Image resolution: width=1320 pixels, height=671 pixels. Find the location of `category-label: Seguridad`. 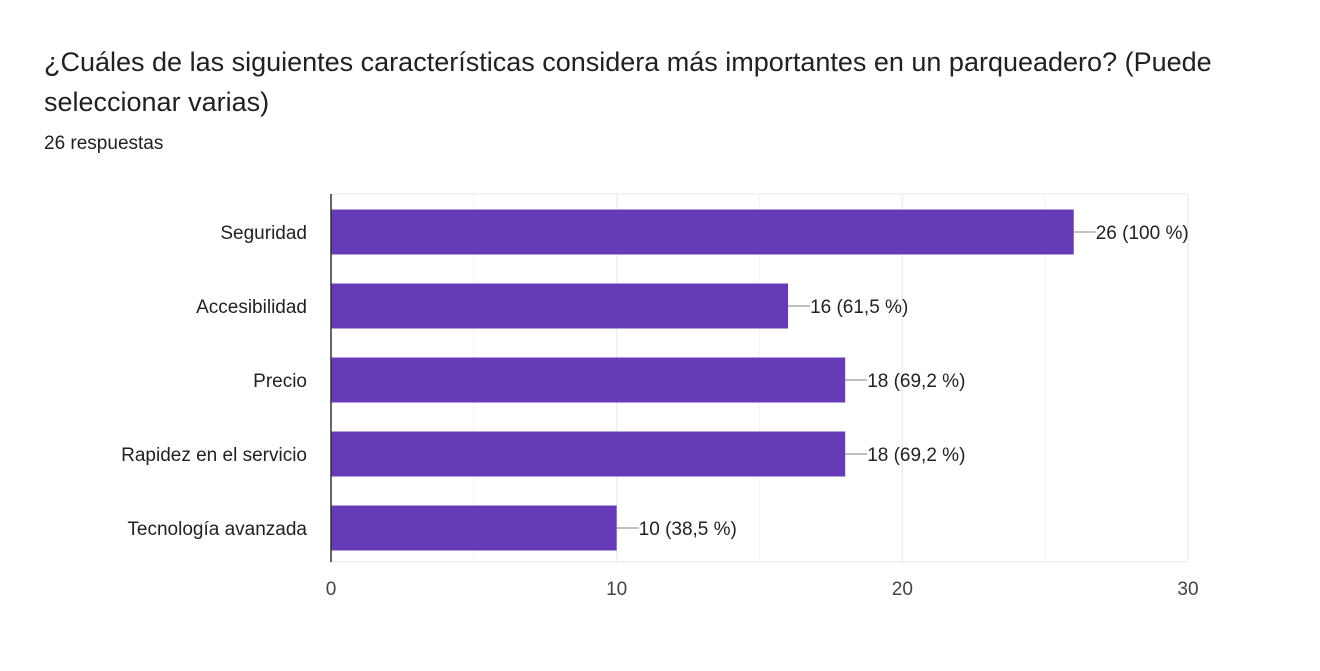

category-label: Seguridad is located at coordinates (263, 233).